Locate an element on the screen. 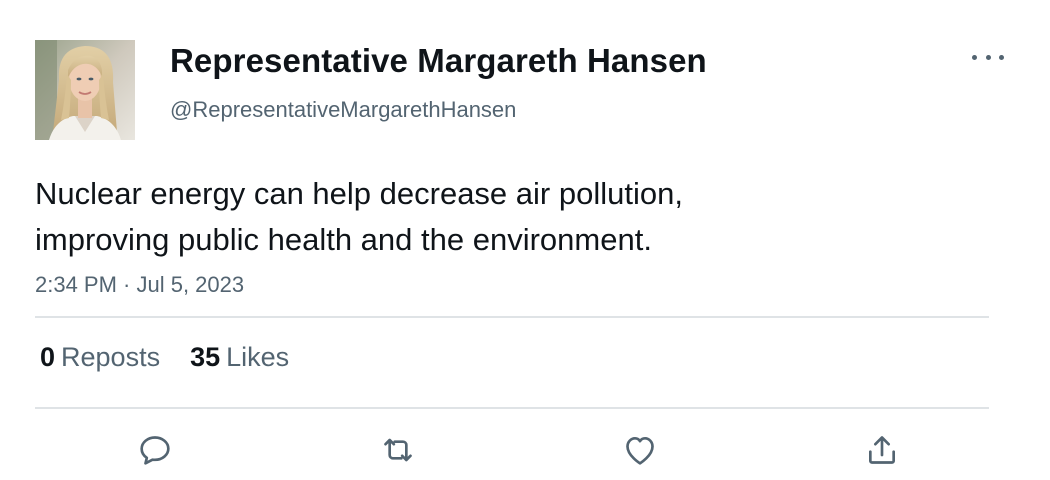 The width and height of the screenshot is (1050, 480). repost-button is located at coordinates (398, 450).